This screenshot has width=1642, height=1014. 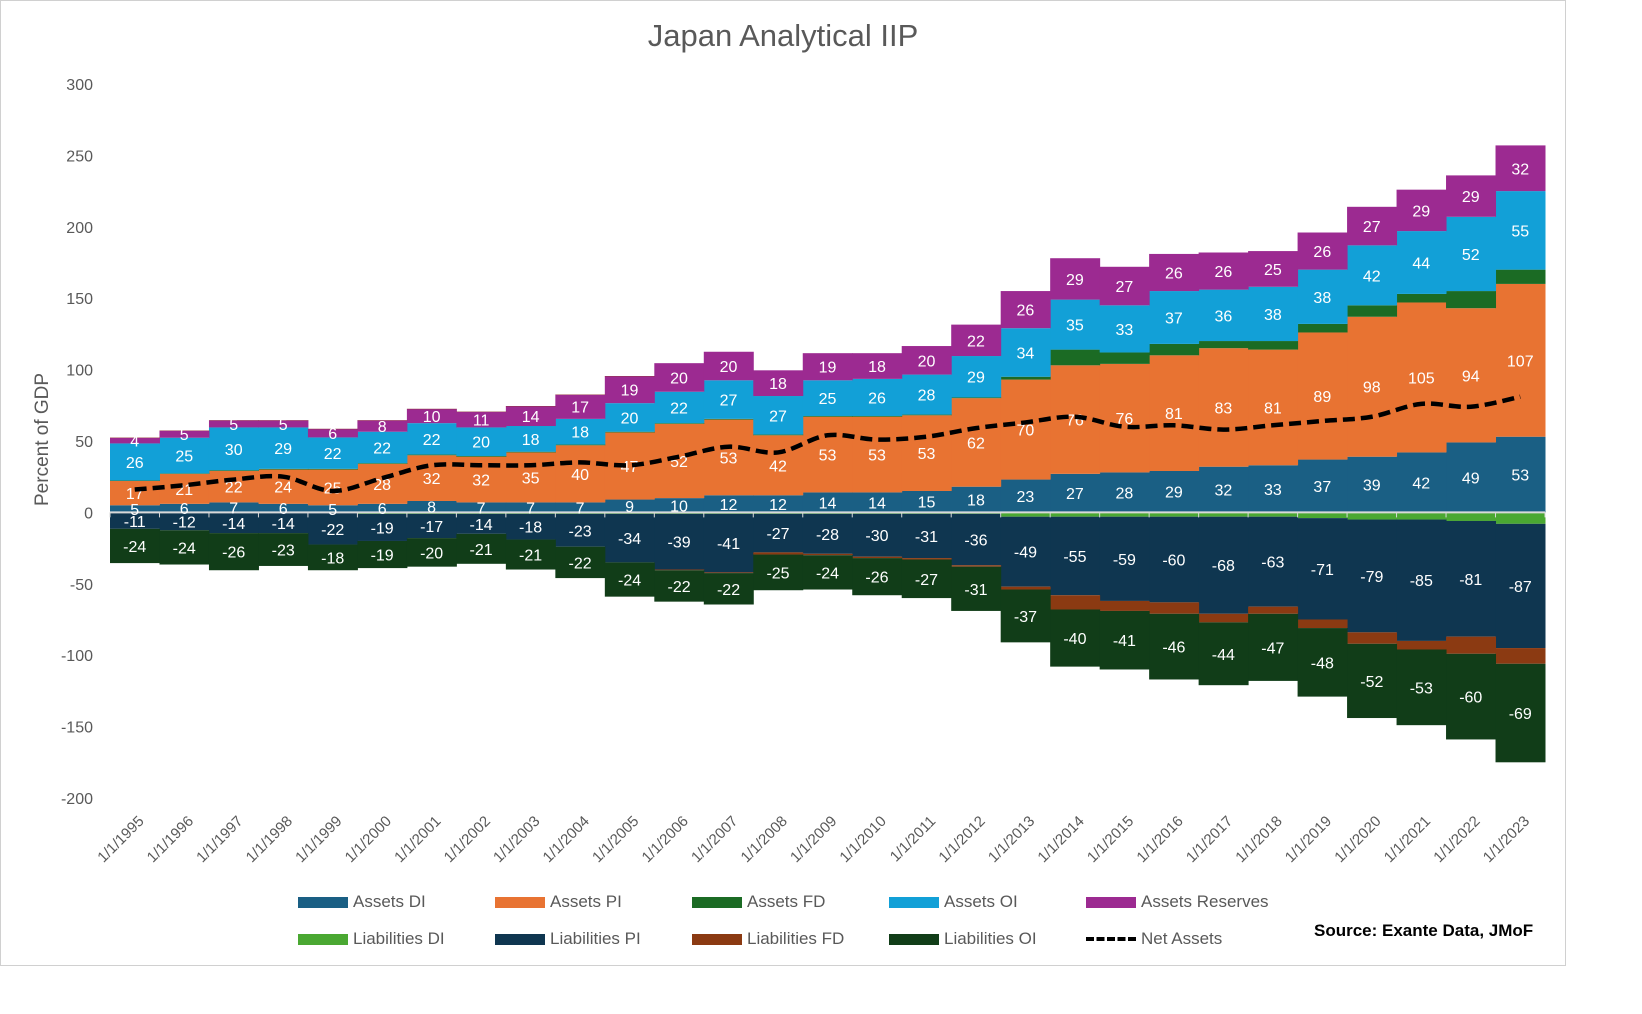 I want to click on x-tick-label: 1/1/2018, so click(x=1258, y=839).